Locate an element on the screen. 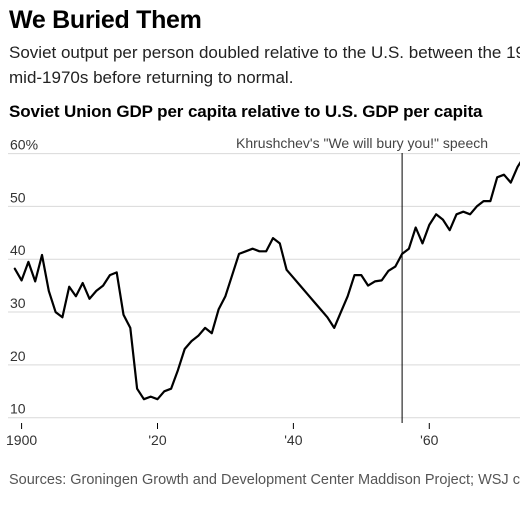  y-tick-label: 50 is located at coordinates (18, 197).